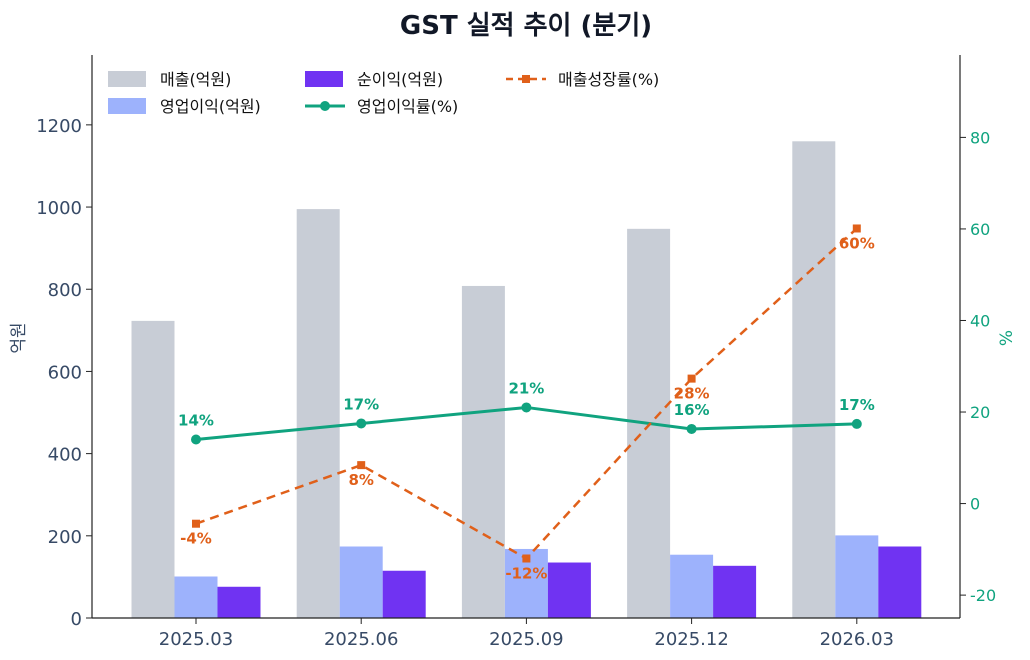 This screenshot has height=660, width=1030. I want to click on x-tick-label: 2025.03, so click(196, 639).